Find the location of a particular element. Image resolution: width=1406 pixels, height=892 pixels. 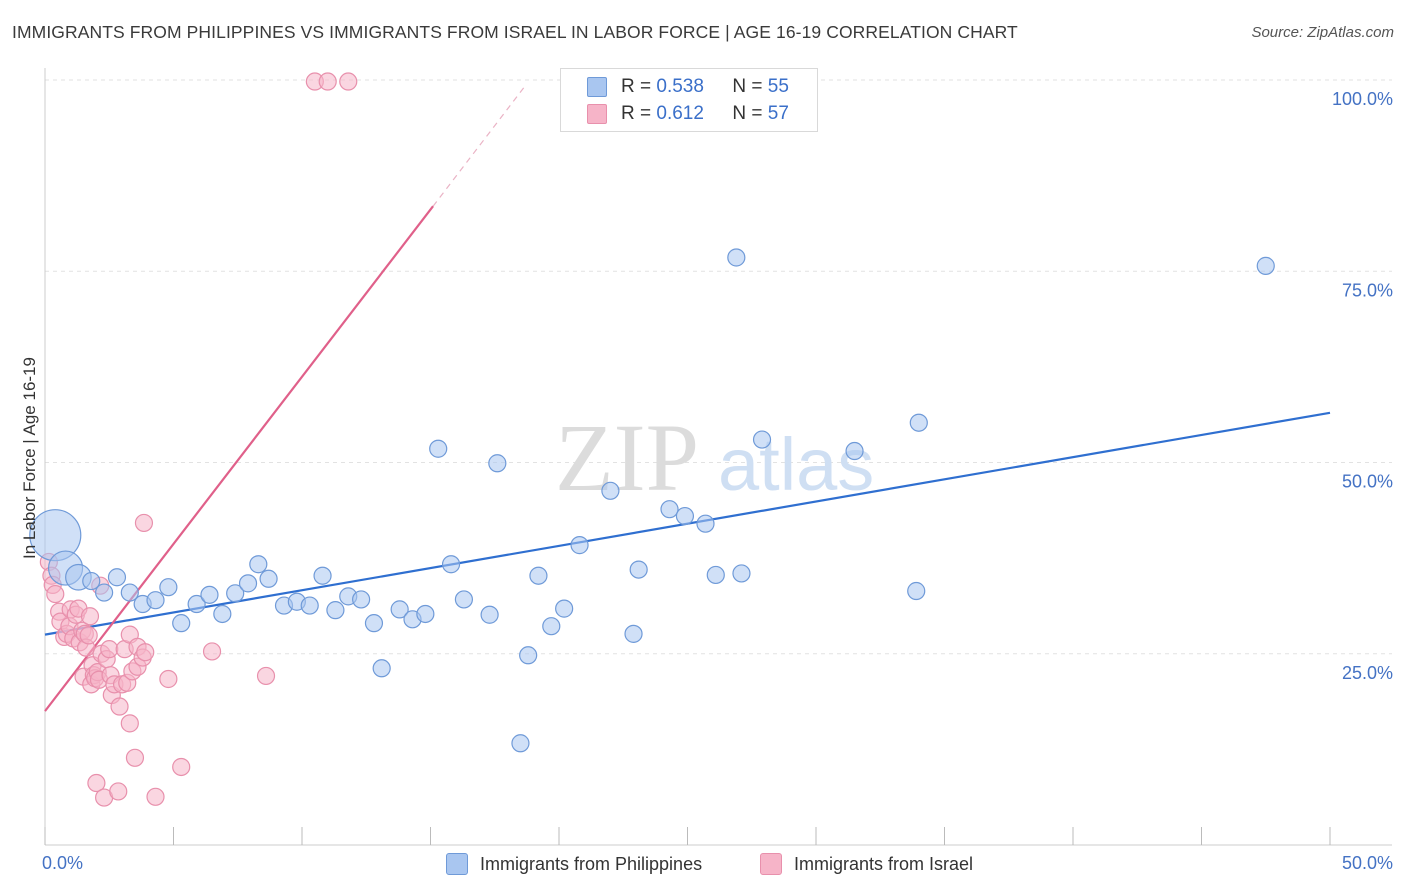

y-tick-label: 50.0% is located at coordinates (1367, 482).